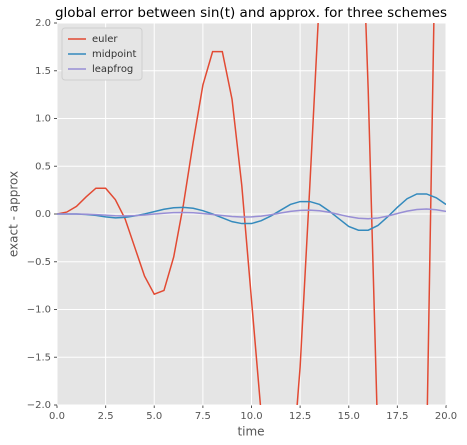 The height and width of the screenshot is (445, 467). I want to click on y-tick-label: −0.5, so click(39, 262).